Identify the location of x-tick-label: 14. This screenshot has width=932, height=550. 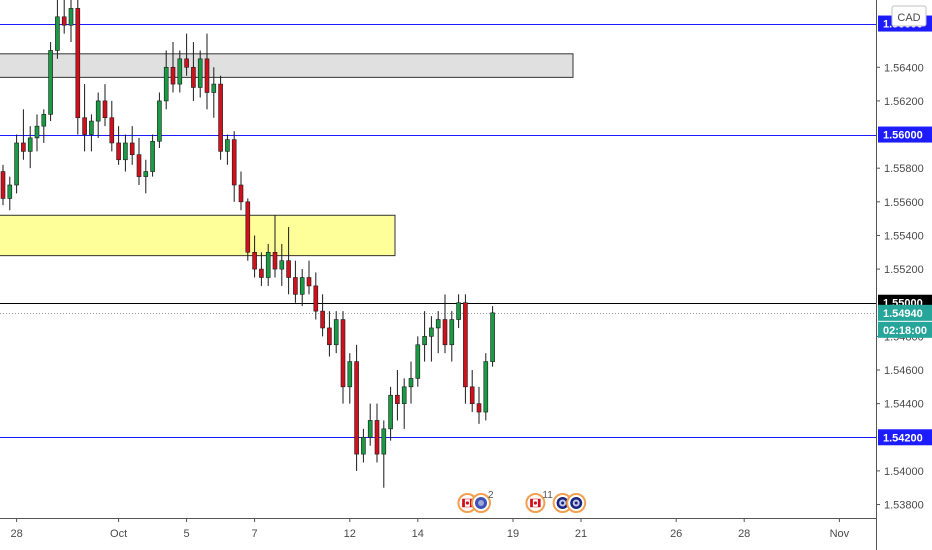
(418, 534).